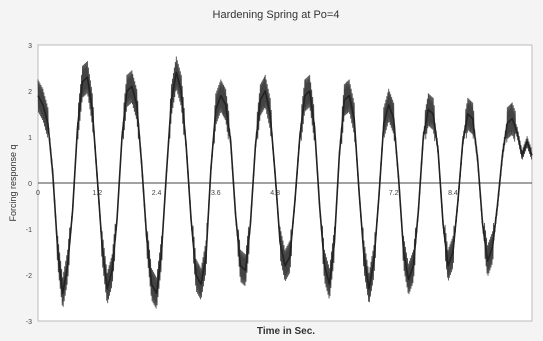 Image resolution: width=543 pixels, height=341 pixels. I want to click on x-tick-label: 7.2, so click(394, 193).